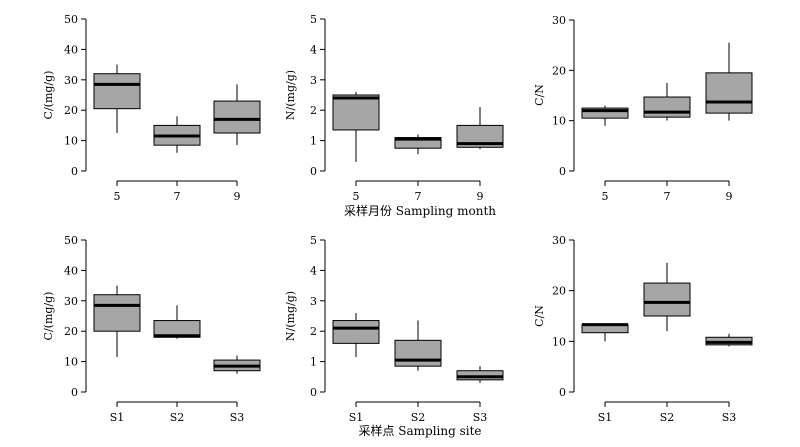  What do you see at coordinates (420, 210) in the screenshot?
I see `row-1-x-title: 采样月份 Sampling month` at bounding box center [420, 210].